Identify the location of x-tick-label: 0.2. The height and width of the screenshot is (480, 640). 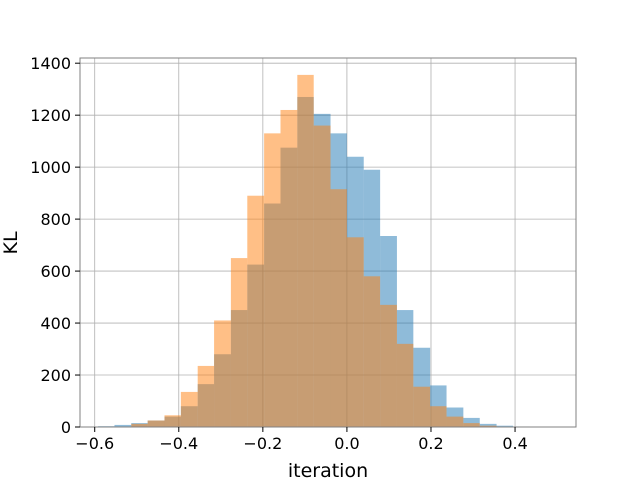
(430, 443).